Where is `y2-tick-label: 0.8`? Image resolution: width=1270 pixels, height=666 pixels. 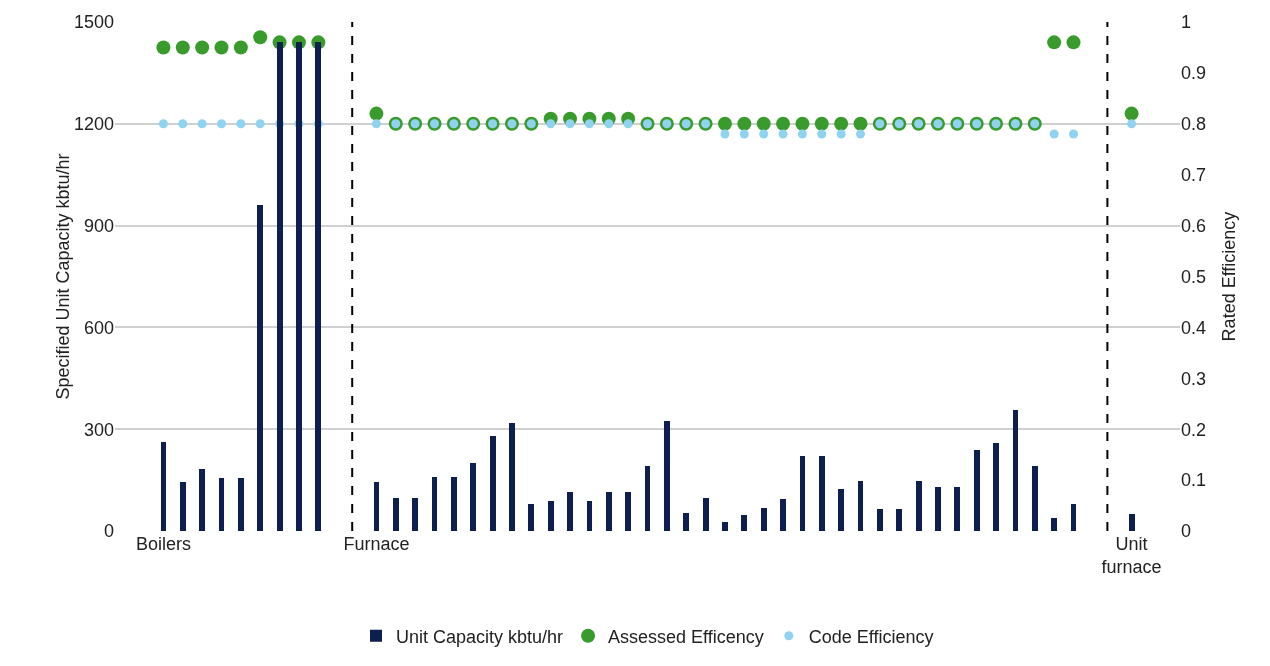
y2-tick-label: 0.8 is located at coordinates (1194, 124).